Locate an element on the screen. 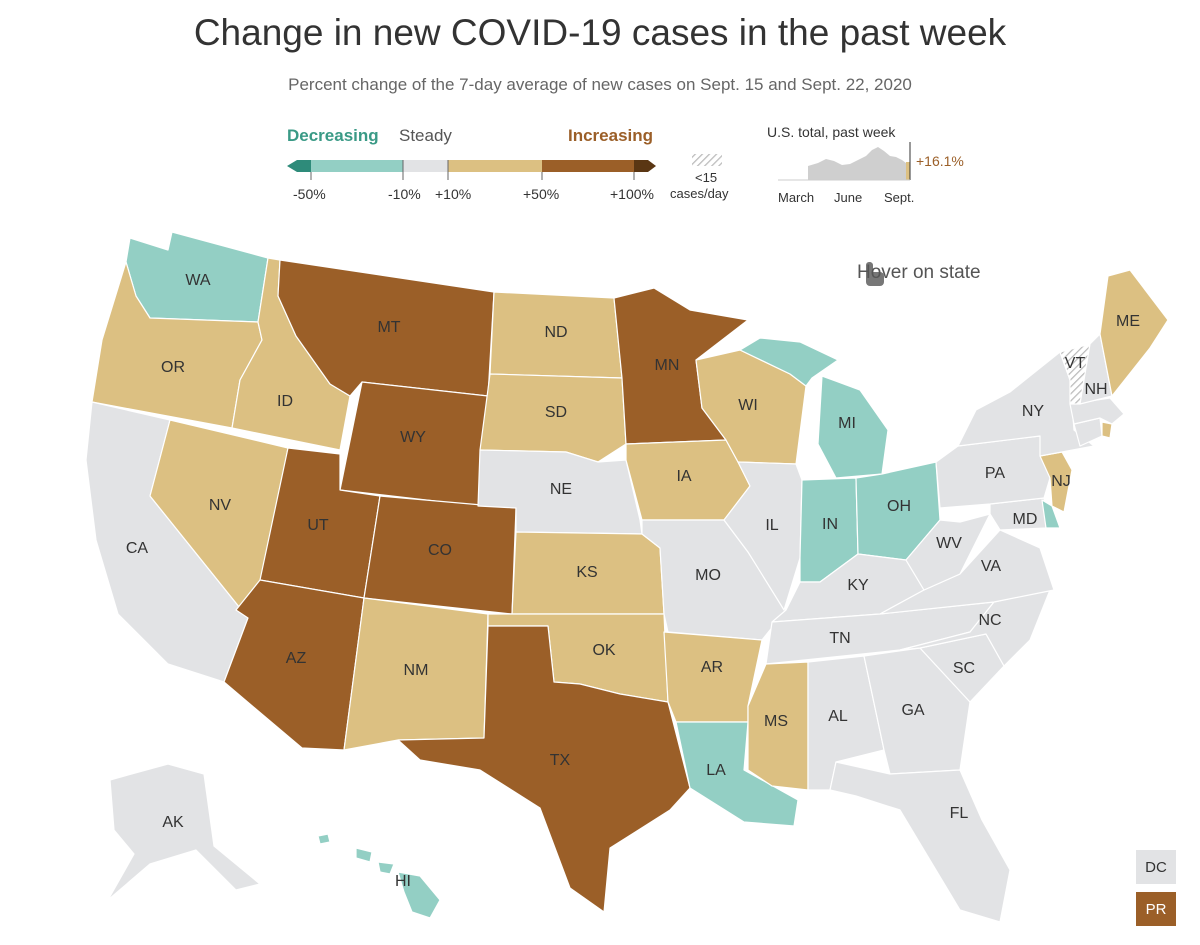 The image size is (1200, 945). state-label-SC: SC is located at coordinates (964, 668).